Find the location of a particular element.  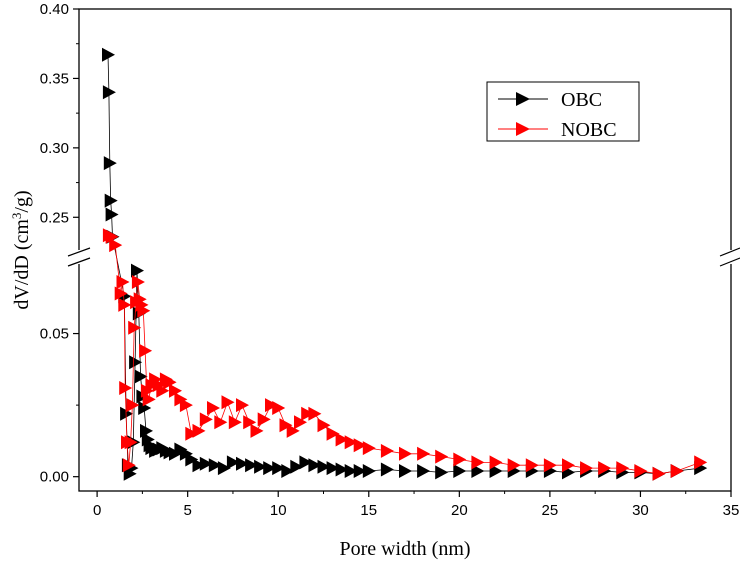

legend: OBC NOBC is located at coordinates (563, 111).